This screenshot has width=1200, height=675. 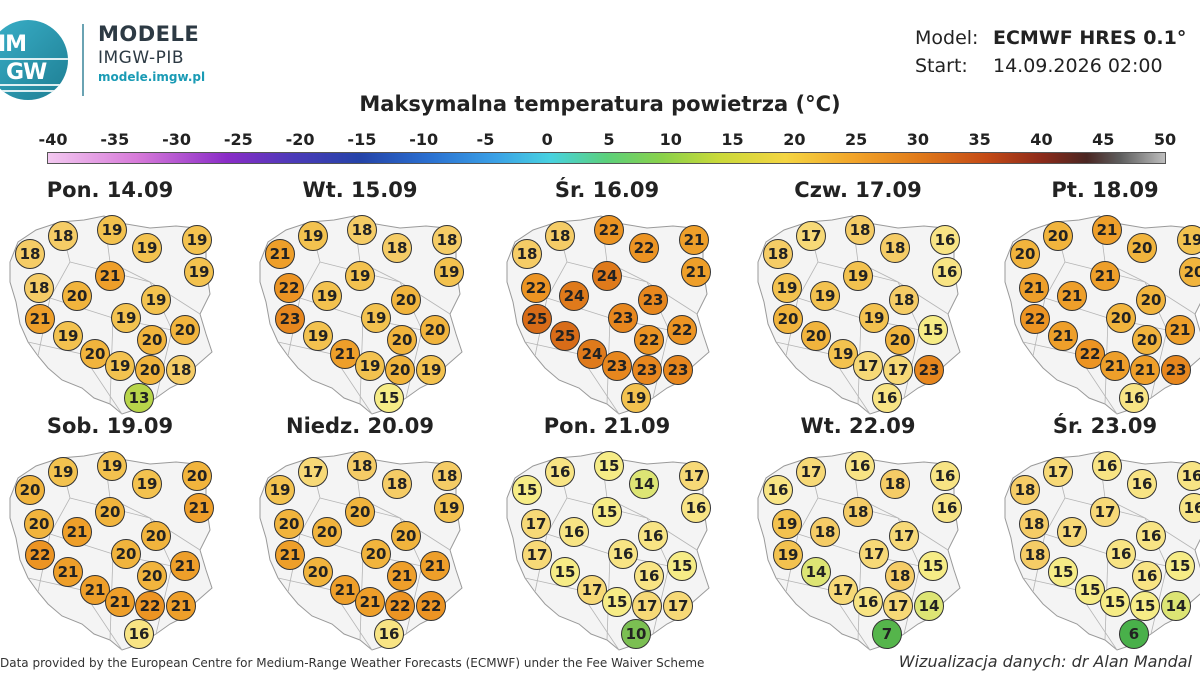 What do you see at coordinates (1105, 426) in the screenshot?
I see `panel-day-label: Śr. 23.09` at bounding box center [1105, 426].